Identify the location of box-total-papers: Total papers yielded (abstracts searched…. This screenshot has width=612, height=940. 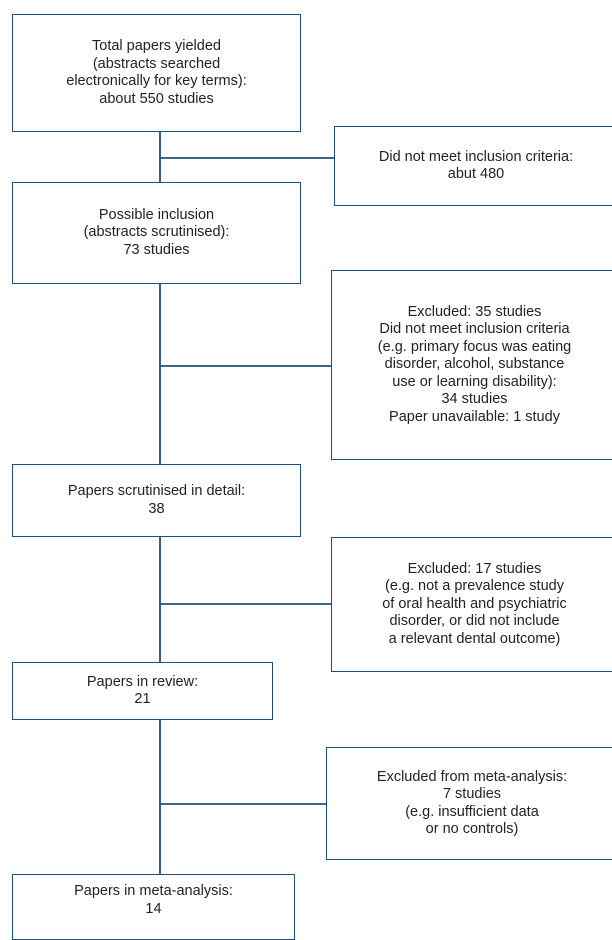
(156, 73).